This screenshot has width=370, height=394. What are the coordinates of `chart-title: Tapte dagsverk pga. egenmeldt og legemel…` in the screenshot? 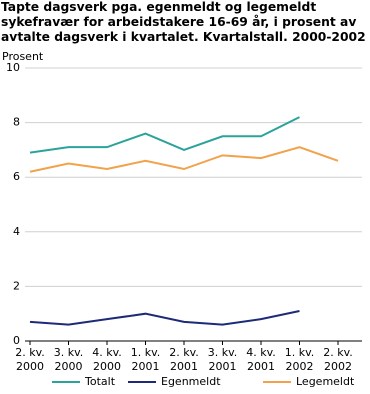 It's located at (183, 22).